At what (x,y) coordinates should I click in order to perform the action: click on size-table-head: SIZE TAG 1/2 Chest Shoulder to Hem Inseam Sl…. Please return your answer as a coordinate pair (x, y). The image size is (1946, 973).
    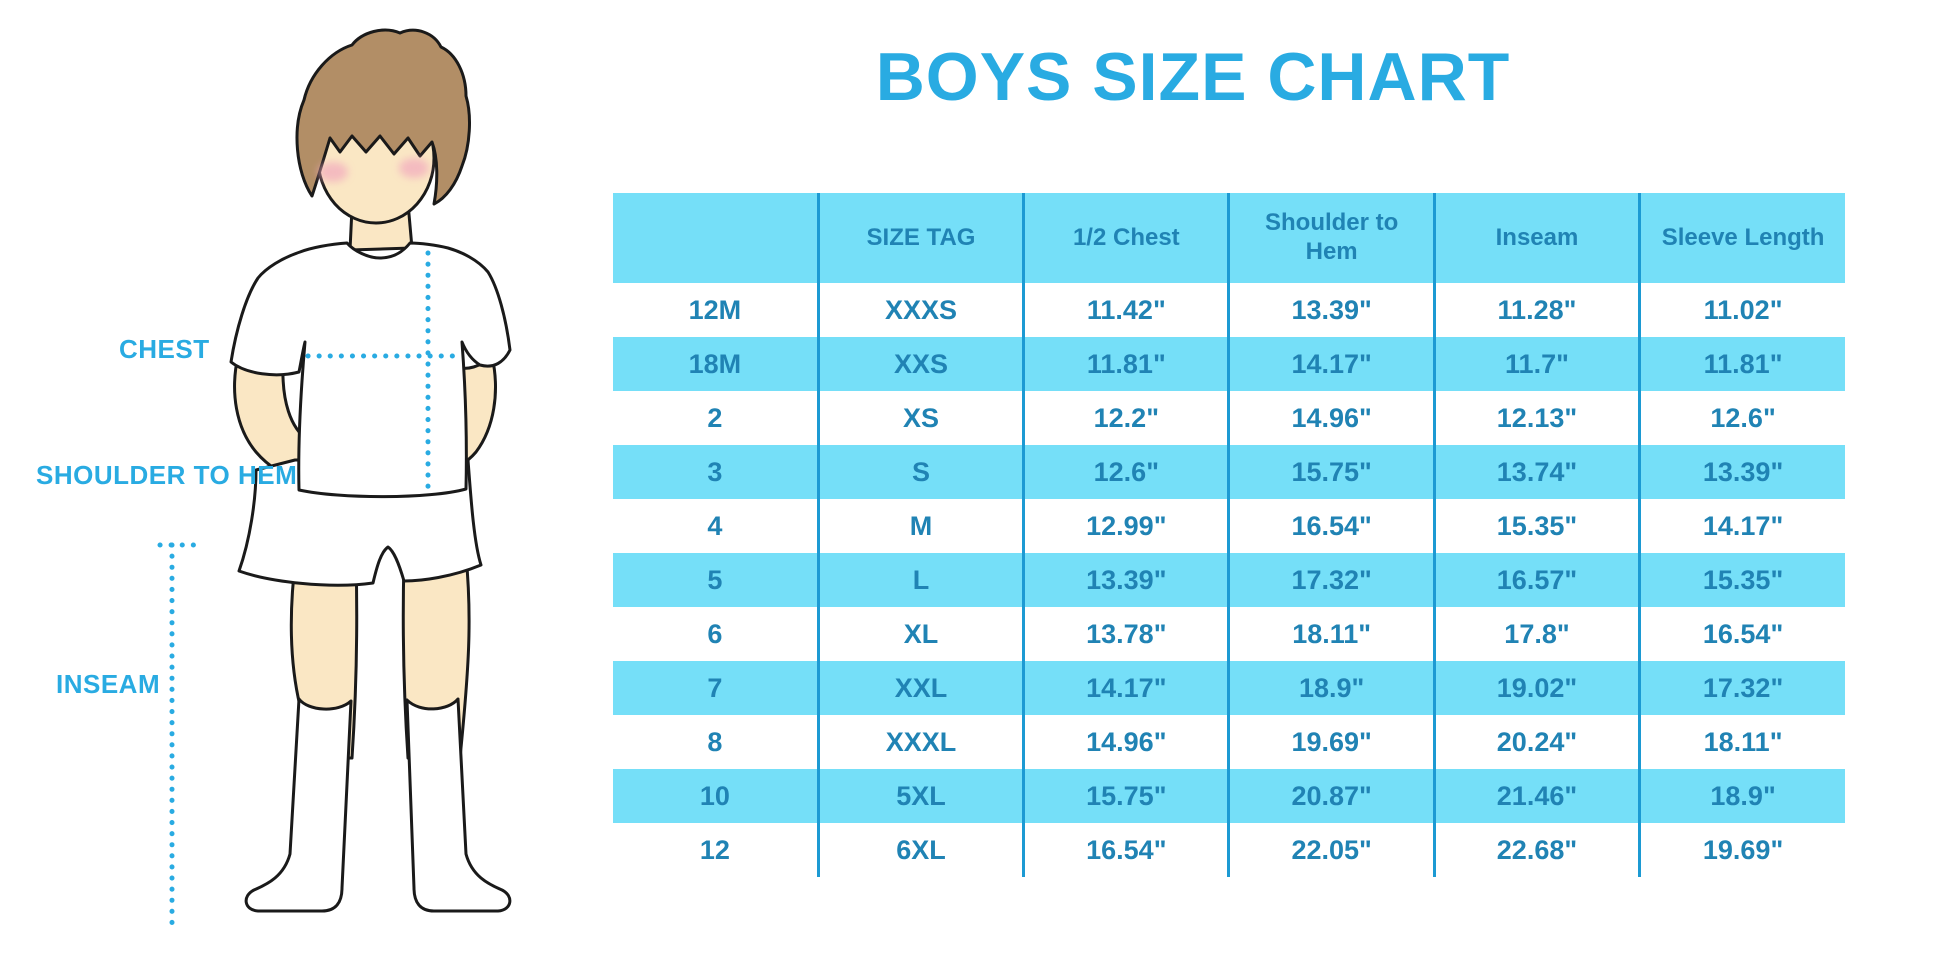
    Looking at the image, I should click on (1229, 238).